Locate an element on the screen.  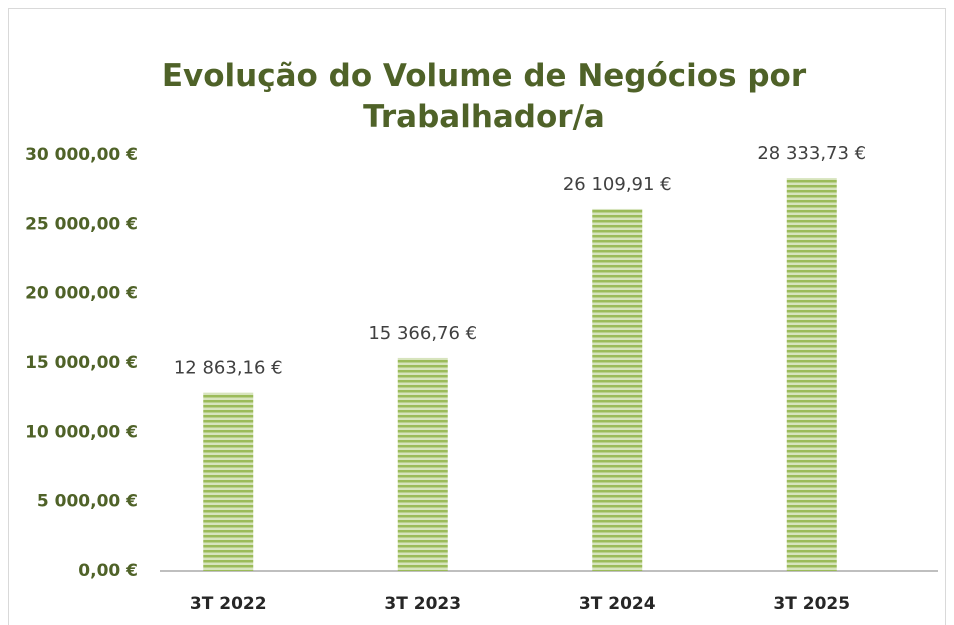
y-tick-label: 10 000,00 € is located at coordinates (81, 432).